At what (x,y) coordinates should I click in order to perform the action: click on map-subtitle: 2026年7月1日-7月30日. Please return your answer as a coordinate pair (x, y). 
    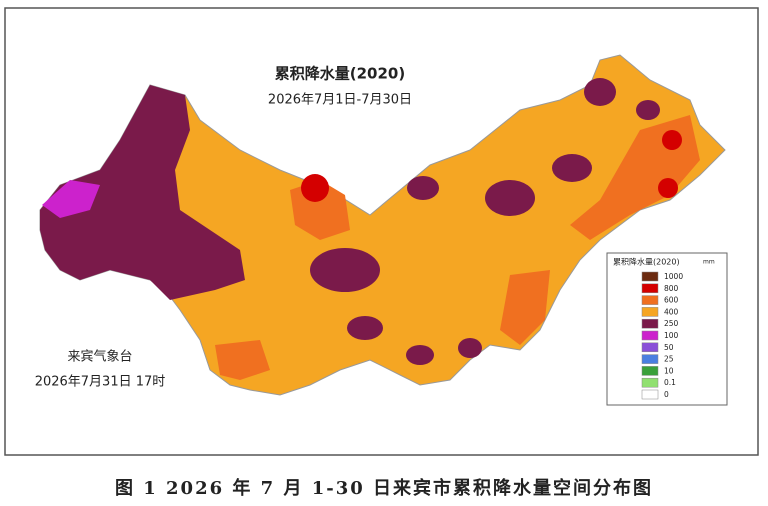
    Looking at the image, I should click on (340, 100).